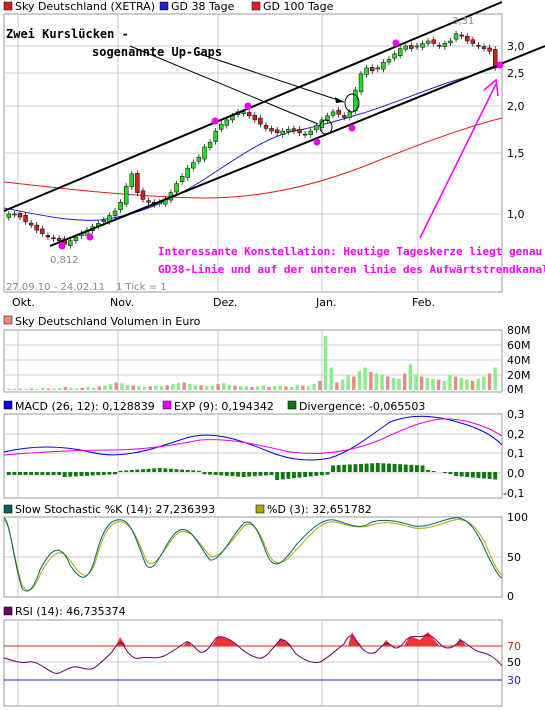  Describe the element at coordinates (298, 6) in the screenshot. I see `legend-gd100-label: GD 100 Tage` at that location.